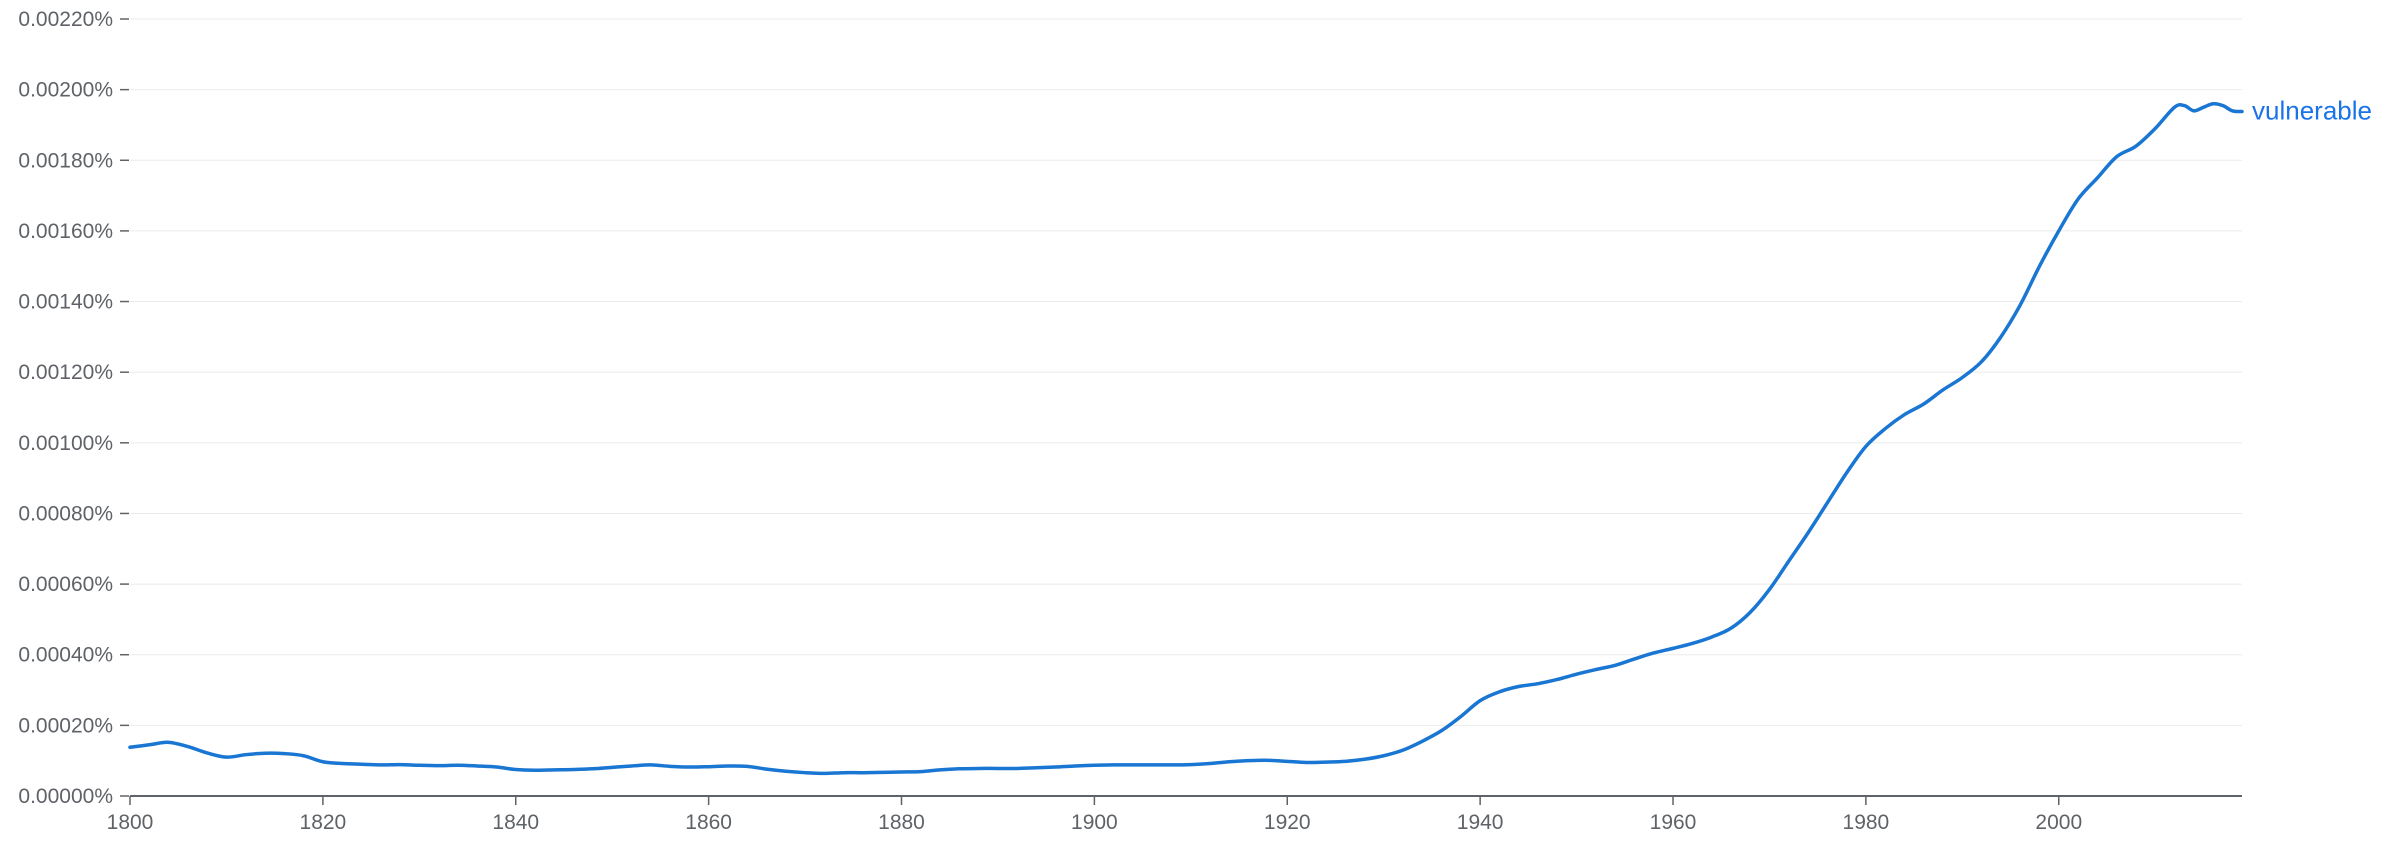  Describe the element at coordinates (65, 372) in the screenshot. I see `y-tick-label: 0.00120%` at that location.